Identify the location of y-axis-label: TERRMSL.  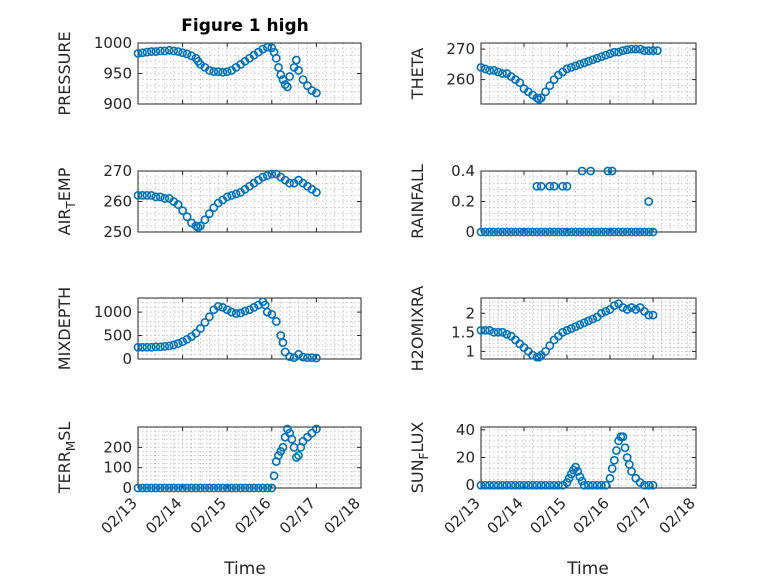
(66, 458).